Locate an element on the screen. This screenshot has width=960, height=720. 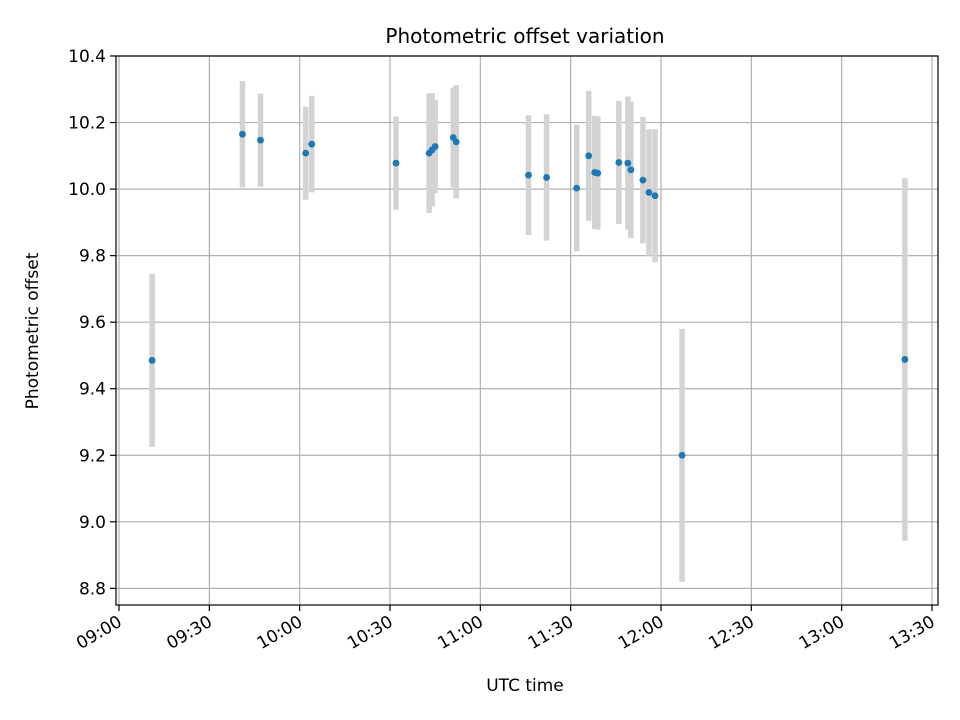
y-axis-title: Photometric offset is located at coordinates (33, 330).